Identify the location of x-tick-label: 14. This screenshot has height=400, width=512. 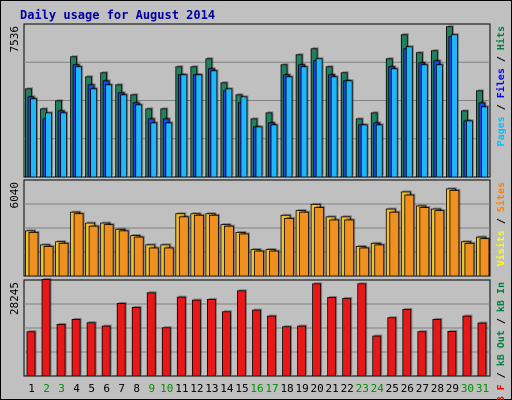
(227, 388).